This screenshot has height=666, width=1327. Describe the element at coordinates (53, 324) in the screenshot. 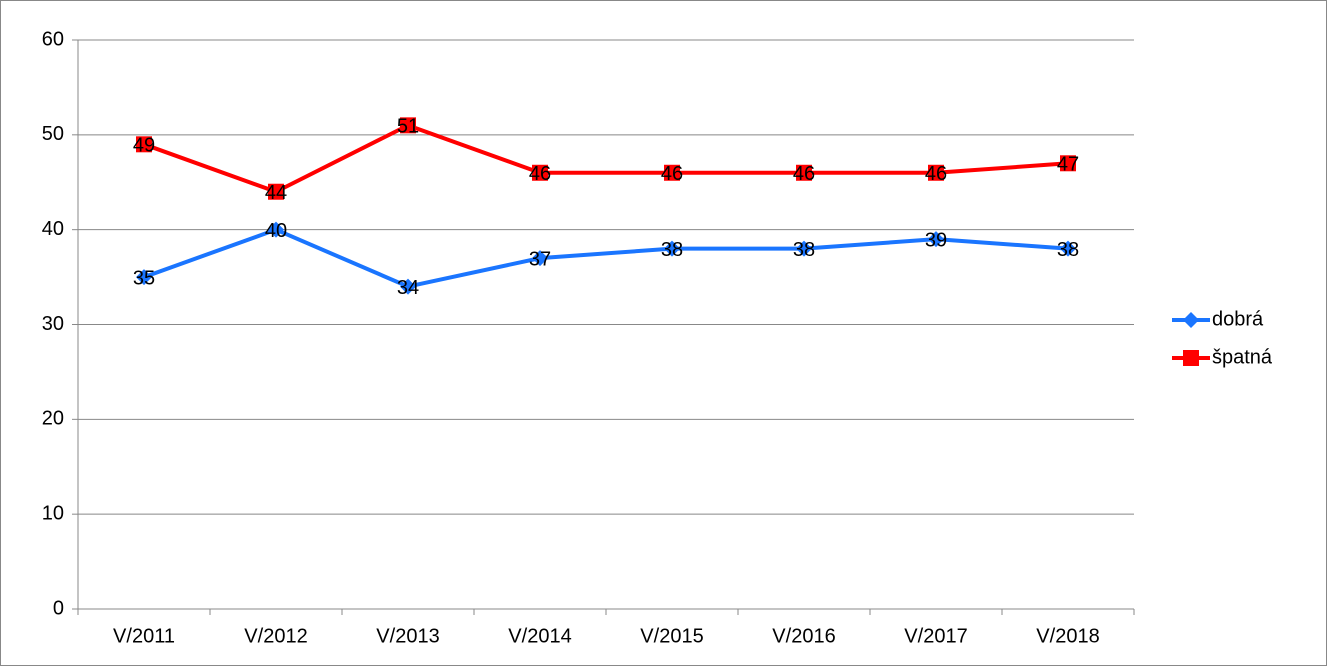

I see `y-tick-label: 30` at that location.